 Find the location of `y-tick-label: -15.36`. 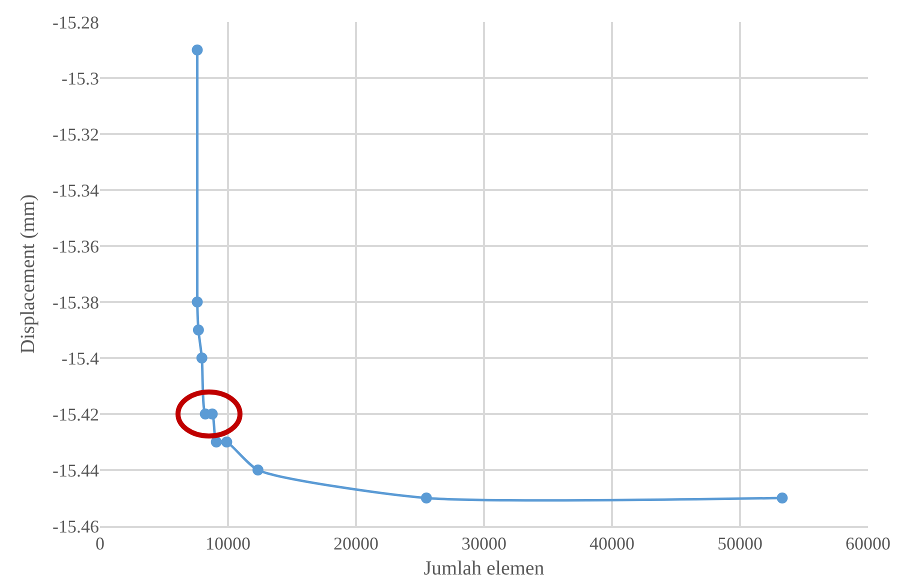

y-tick-label: -15.36 is located at coordinates (75, 246).